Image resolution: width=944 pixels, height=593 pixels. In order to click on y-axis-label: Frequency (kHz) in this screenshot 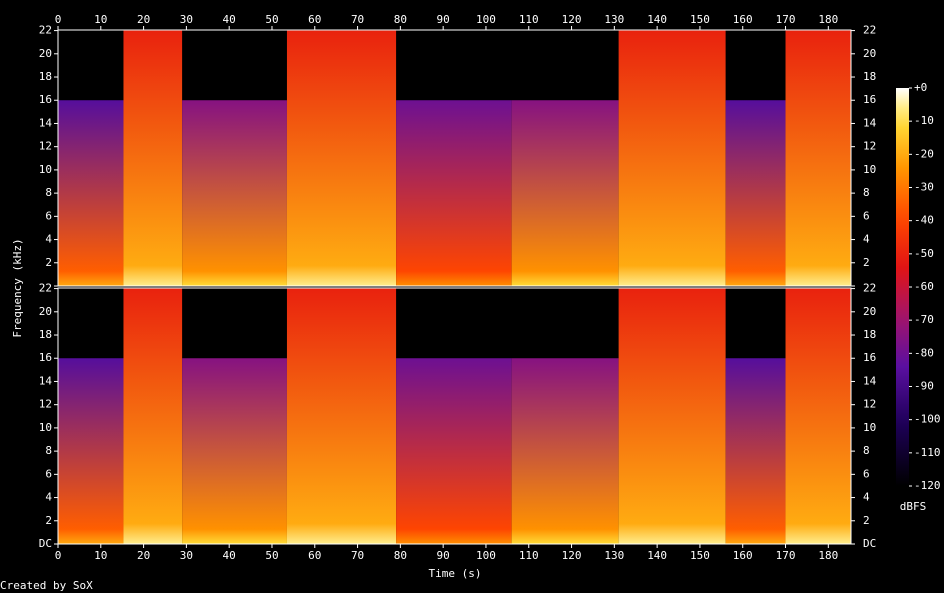, I will do `click(17, 287)`.